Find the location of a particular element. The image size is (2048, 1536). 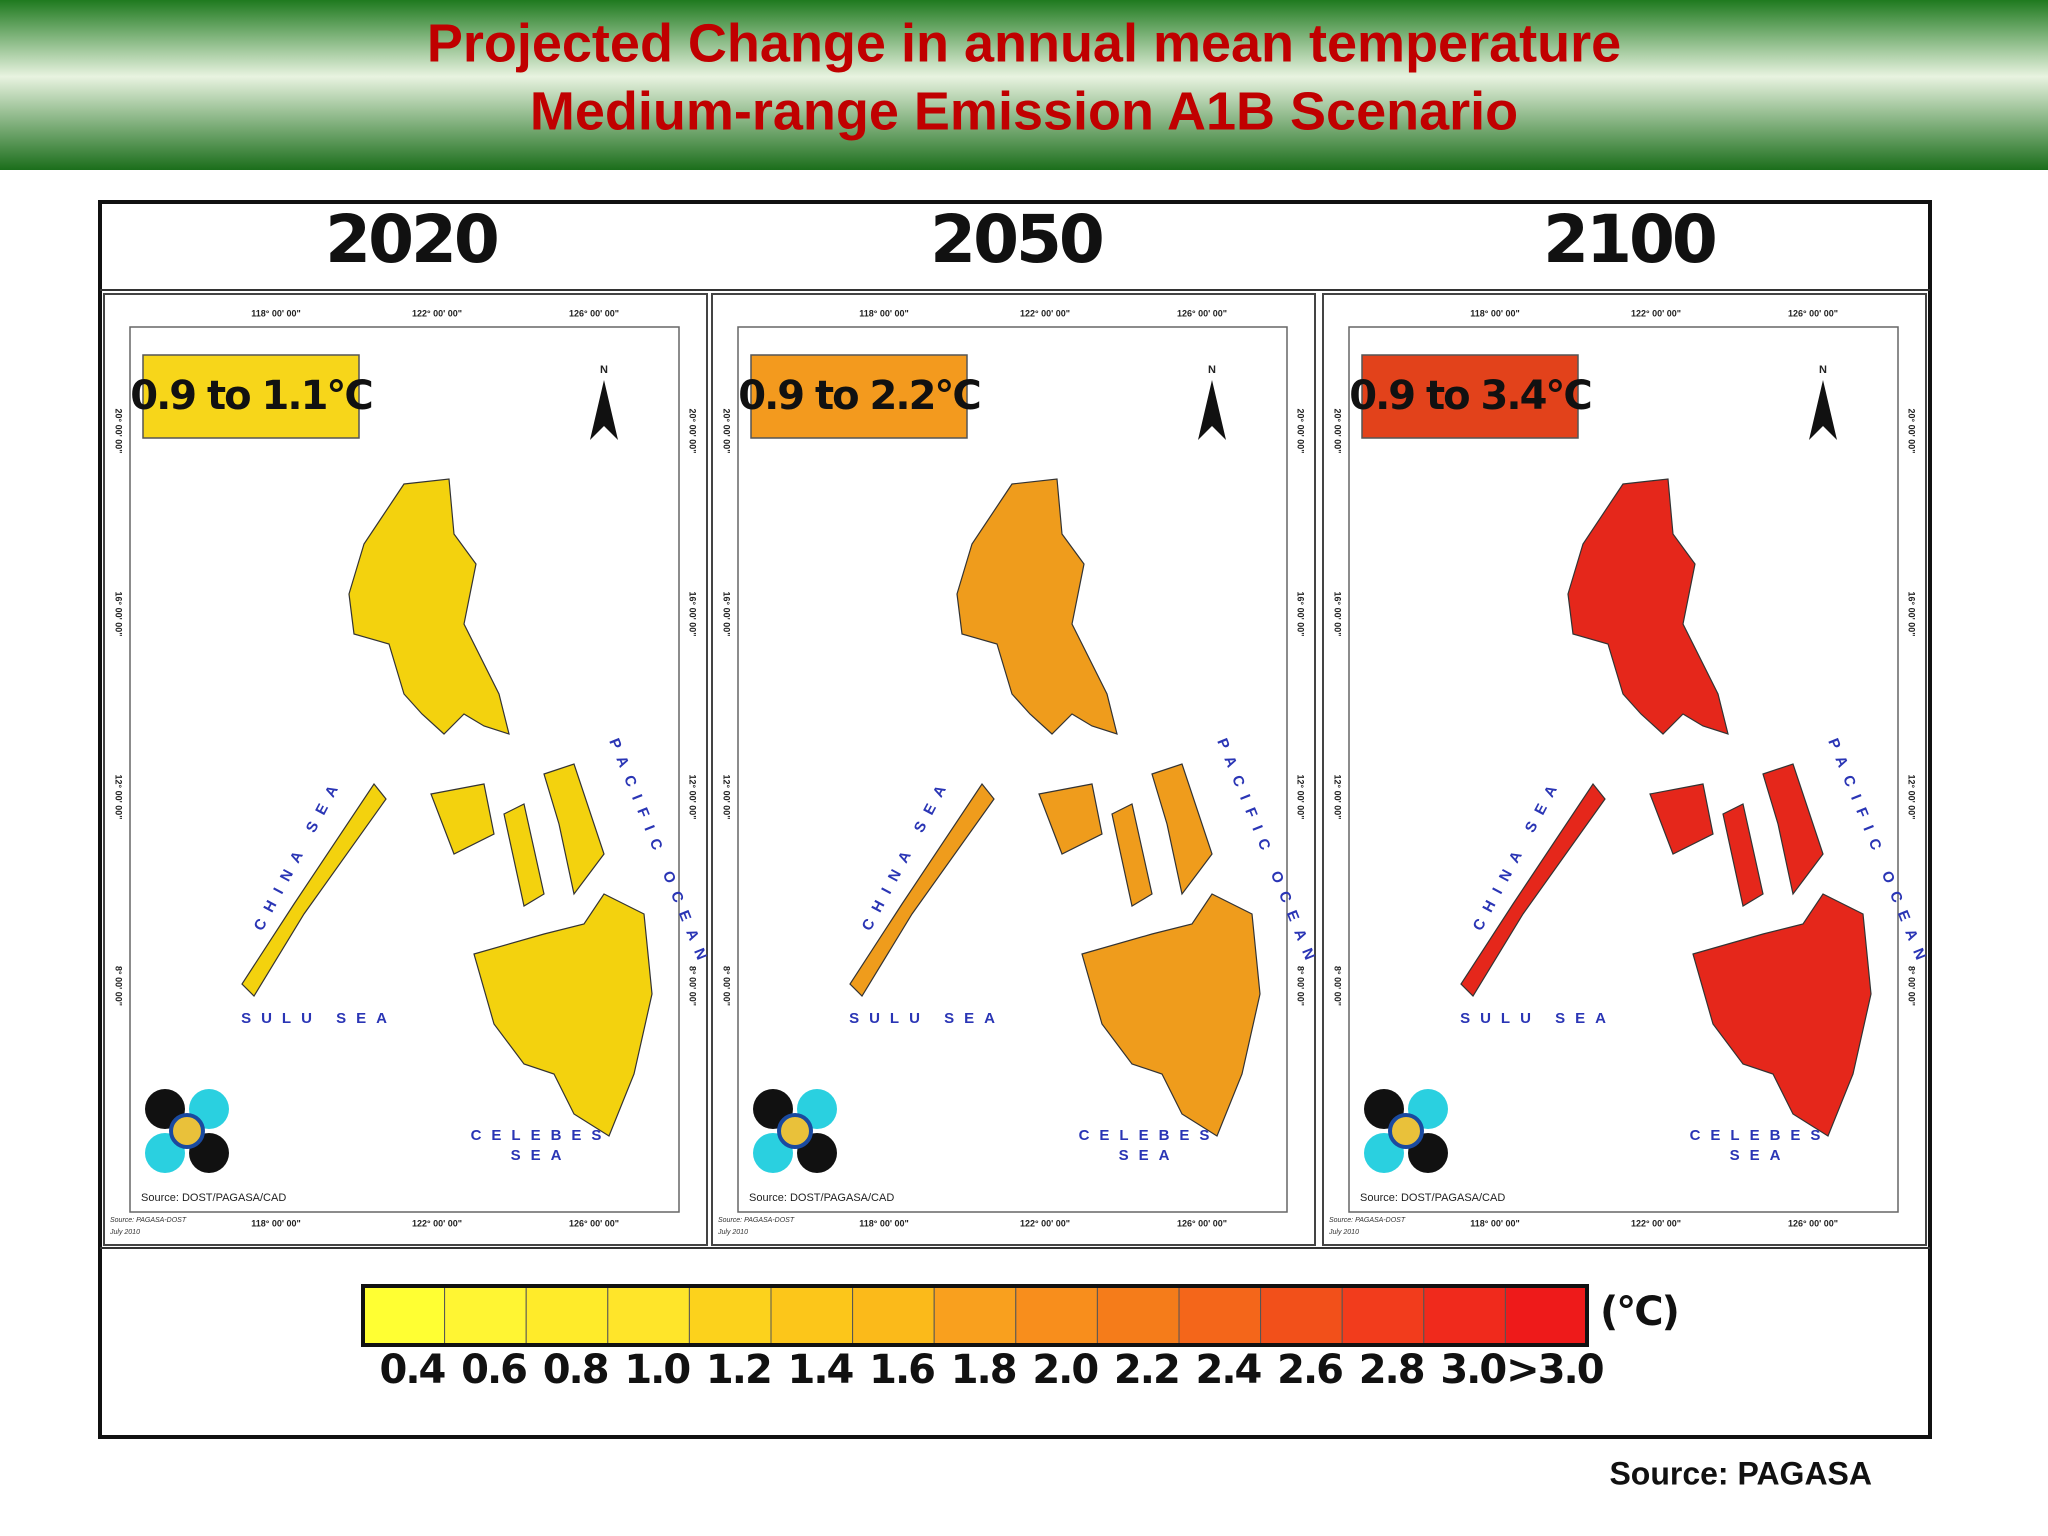

legend-label: 2.6 is located at coordinates (1309, 1370).